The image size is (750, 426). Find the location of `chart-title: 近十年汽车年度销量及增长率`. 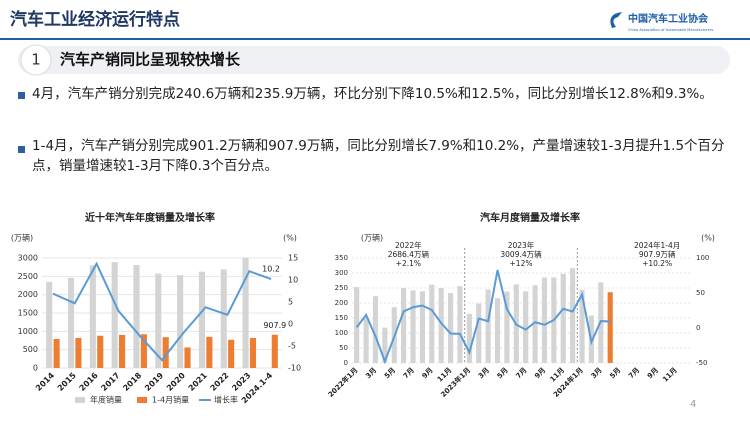

chart-title: 近十年汽车年度销量及增长率 is located at coordinates (150, 217).